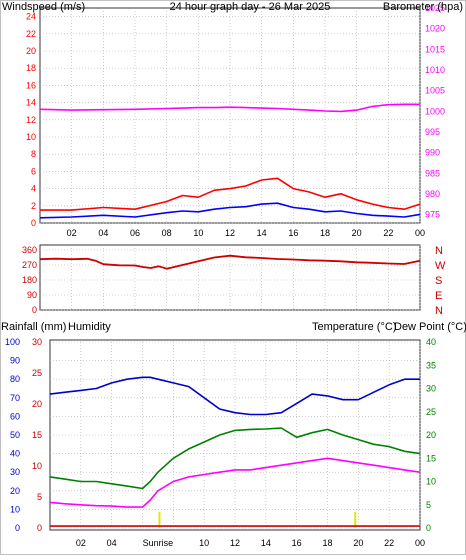  Describe the element at coordinates (31, 120) in the screenshot. I see `windspeed-tick: 12` at that location.